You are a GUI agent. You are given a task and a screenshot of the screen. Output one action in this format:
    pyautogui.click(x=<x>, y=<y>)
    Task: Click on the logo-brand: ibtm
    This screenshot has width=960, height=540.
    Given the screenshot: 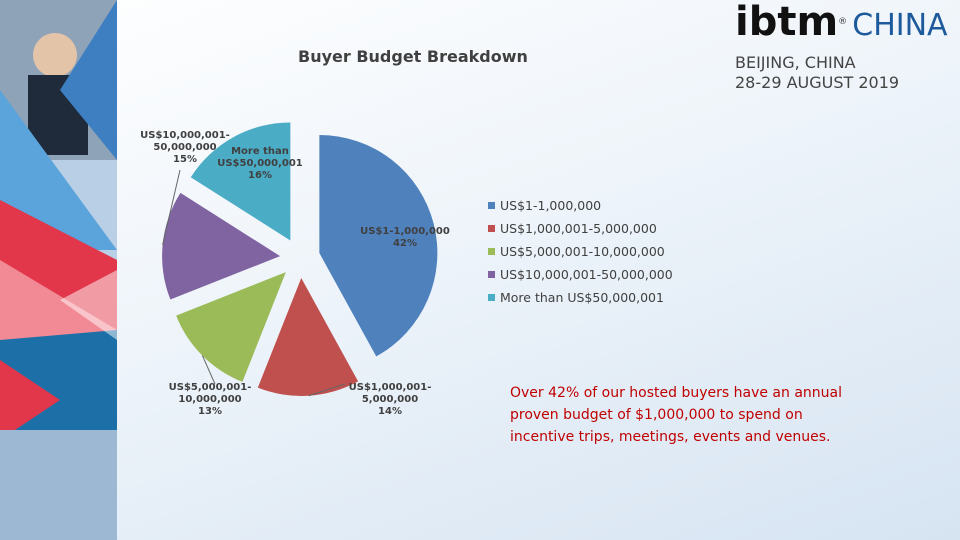 What is the action you would take?
    pyautogui.click(x=787, y=22)
    